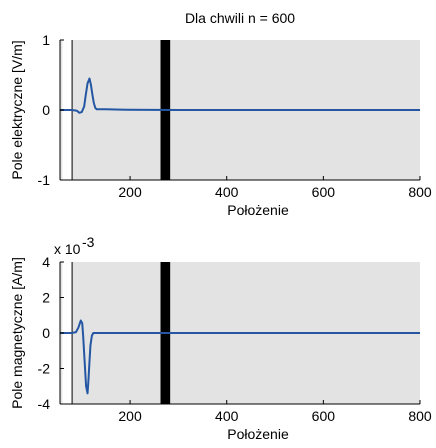  Describe the element at coordinates (44, 404) in the screenshot. I see `y-tick-label: -4` at that location.